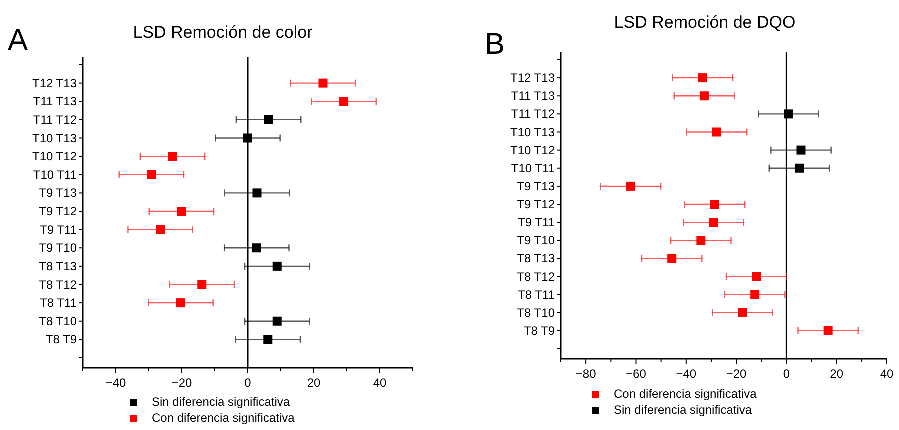 Image resolution: width=899 pixels, height=430 pixels. What do you see at coordinates (18, 40) in the screenshot?
I see `text: A` at bounding box center [18, 40].